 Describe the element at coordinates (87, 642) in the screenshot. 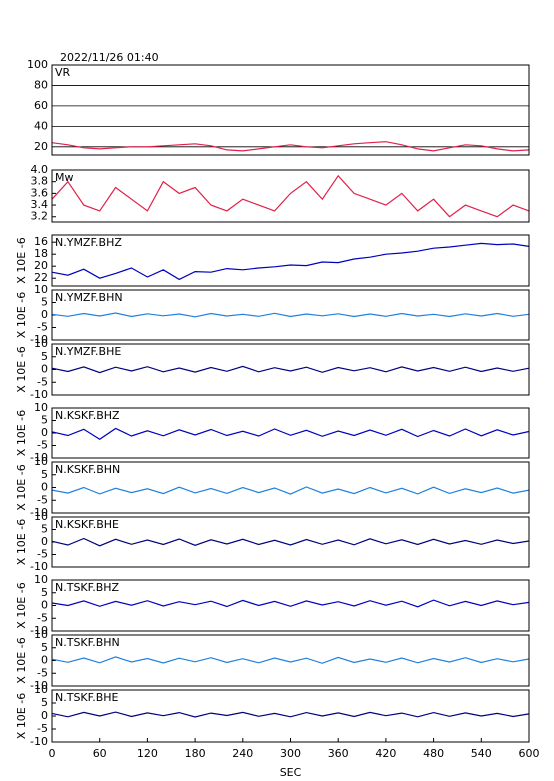

I see `panel-label: N.TSKF.BHN` at that location.